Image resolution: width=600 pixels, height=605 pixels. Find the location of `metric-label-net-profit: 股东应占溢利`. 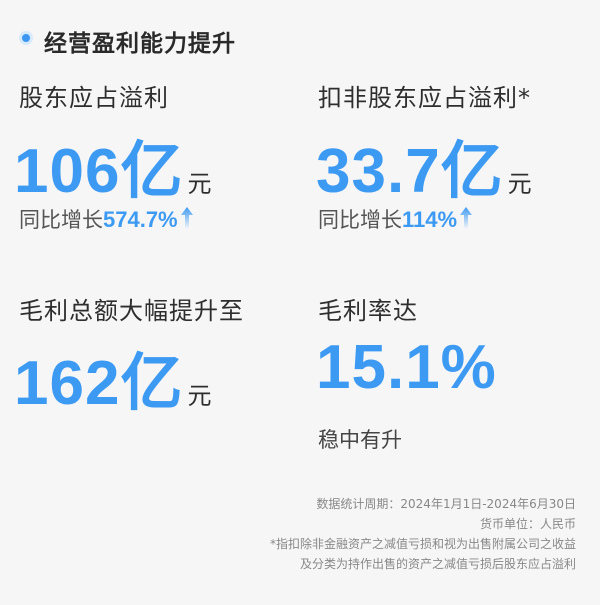

metric-label-net-profit: 股东应占溢利 is located at coordinates (94, 98).